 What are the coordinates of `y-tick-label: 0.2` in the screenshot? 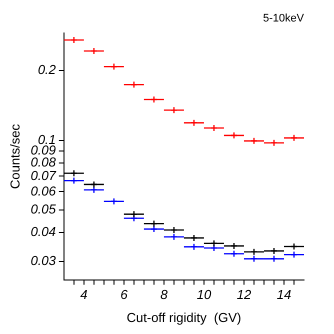 It's located at (47, 70).